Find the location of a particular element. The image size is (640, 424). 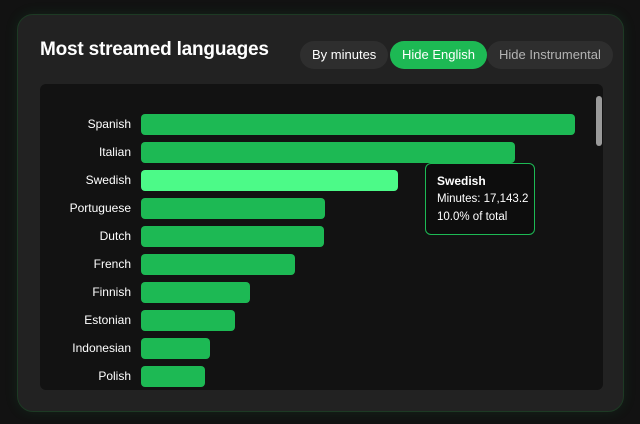

hide-english-toggle: Hide English is located at coordinates (438, 55).